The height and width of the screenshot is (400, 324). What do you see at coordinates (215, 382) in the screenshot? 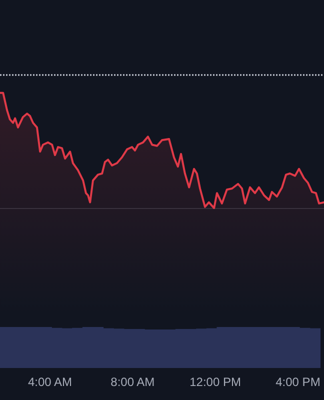
I see `x-tick-label: 12:00 PM` at bounding box center [215, 382].